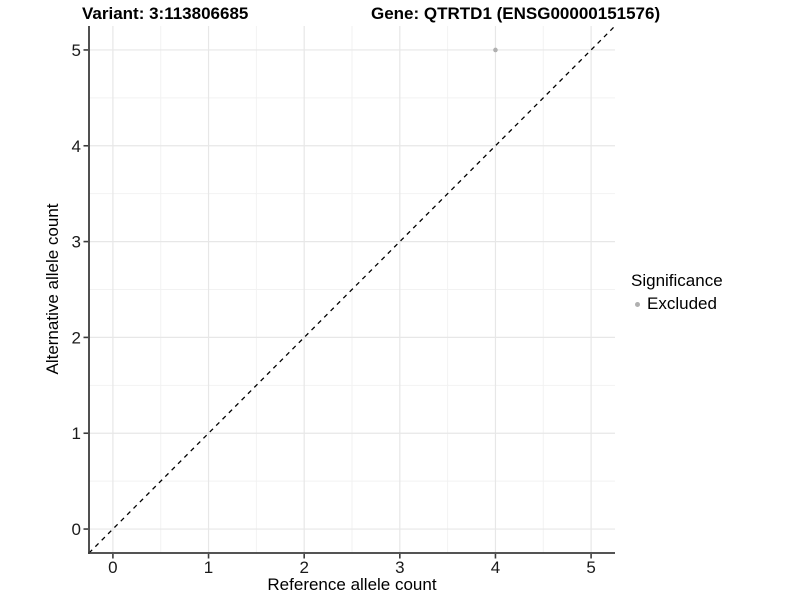 This screenshot has height=600, width=800. I want to click on x-tick-label: 1, so click(208, 567).